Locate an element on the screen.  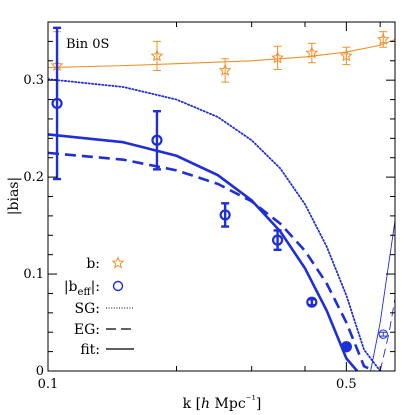
x-axis-label: k [h Mpc⁻¹] is located at coordinates (222, 402).